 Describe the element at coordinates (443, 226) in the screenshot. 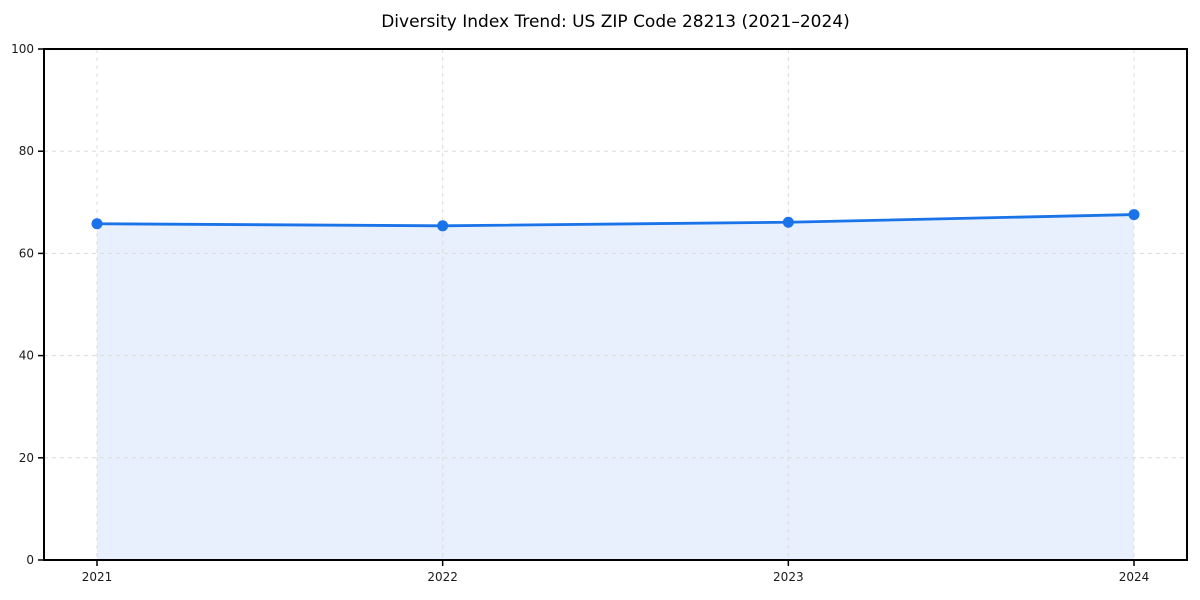

I see `data-point-2022` at that location.